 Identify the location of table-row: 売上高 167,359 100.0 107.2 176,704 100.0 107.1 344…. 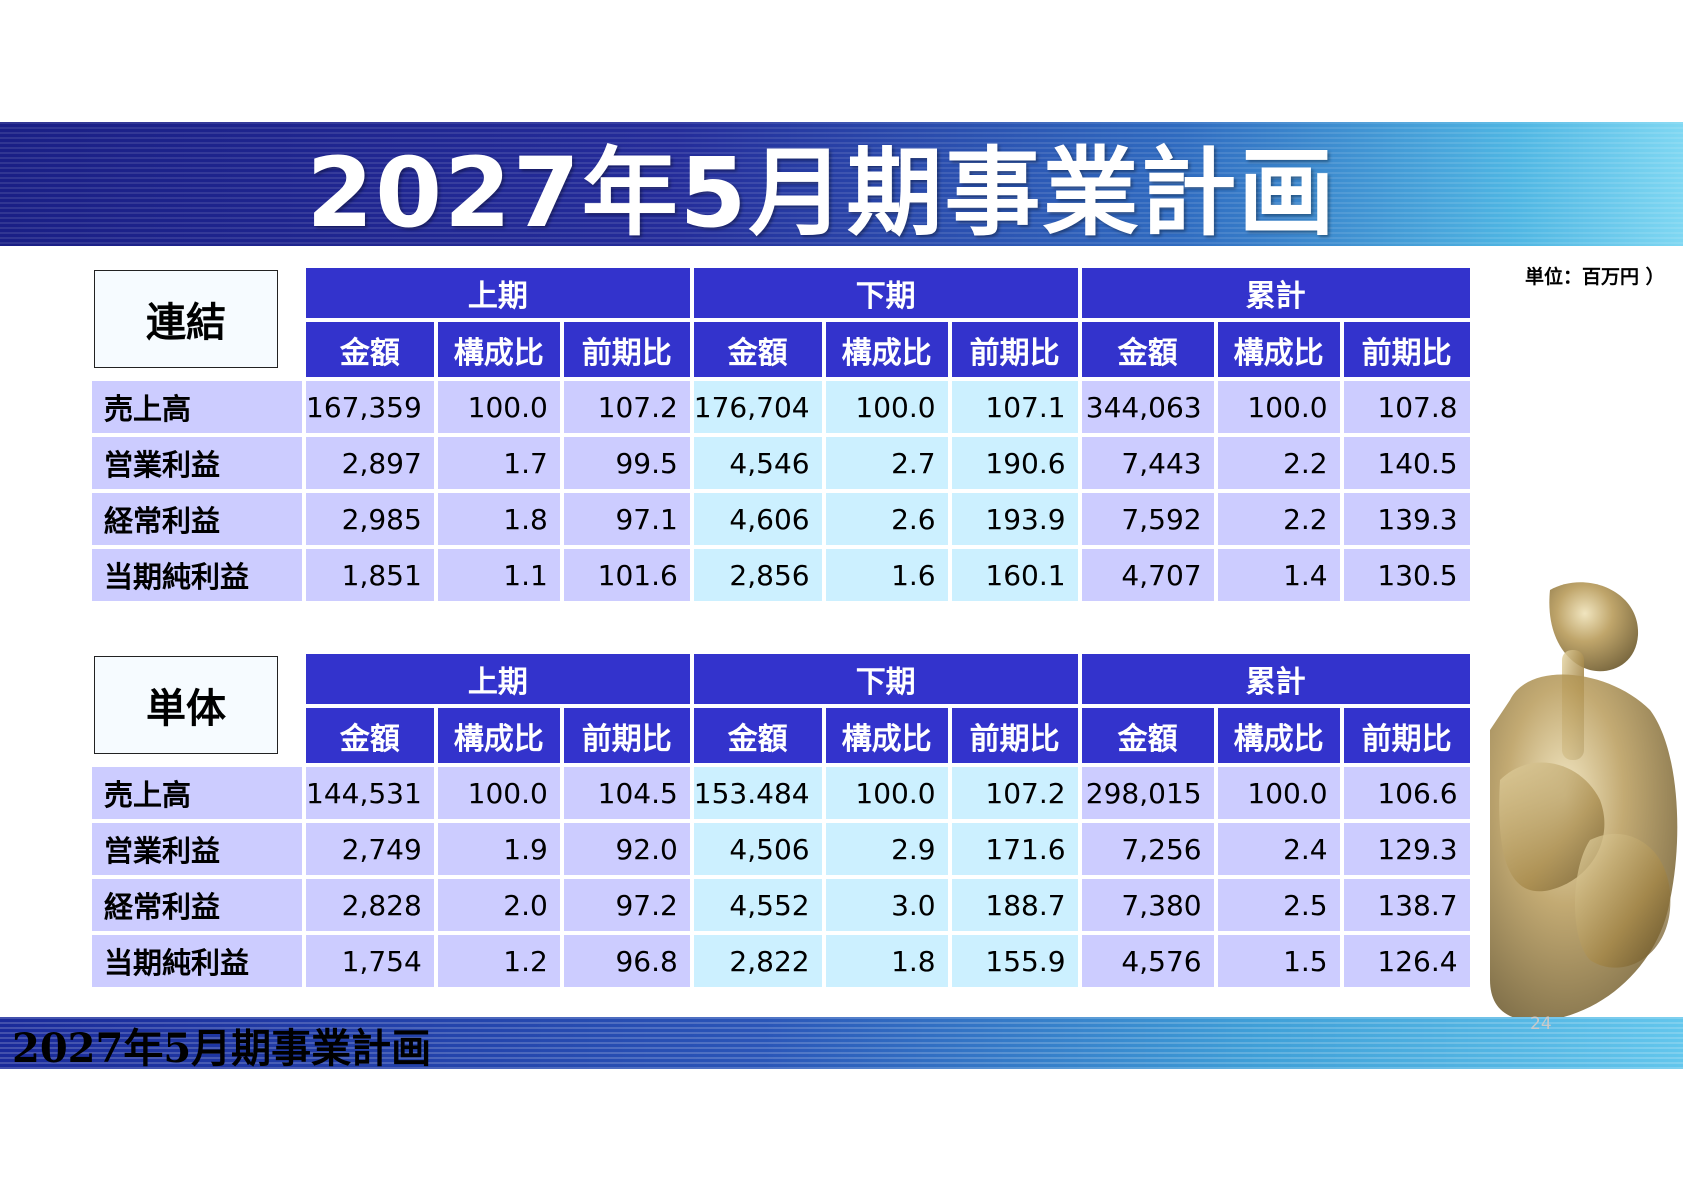
(781, 407).